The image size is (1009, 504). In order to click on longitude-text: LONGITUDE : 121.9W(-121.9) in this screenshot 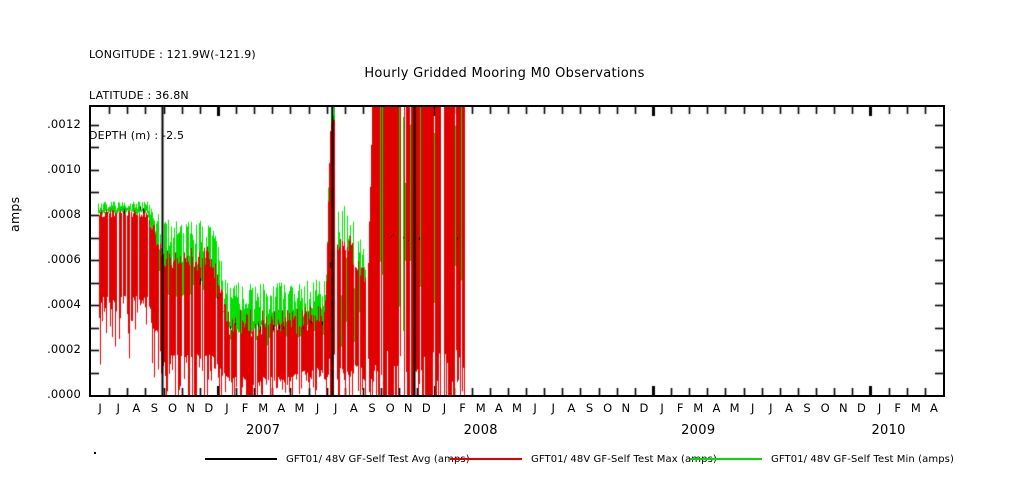, I will do `click(172, 54)`.